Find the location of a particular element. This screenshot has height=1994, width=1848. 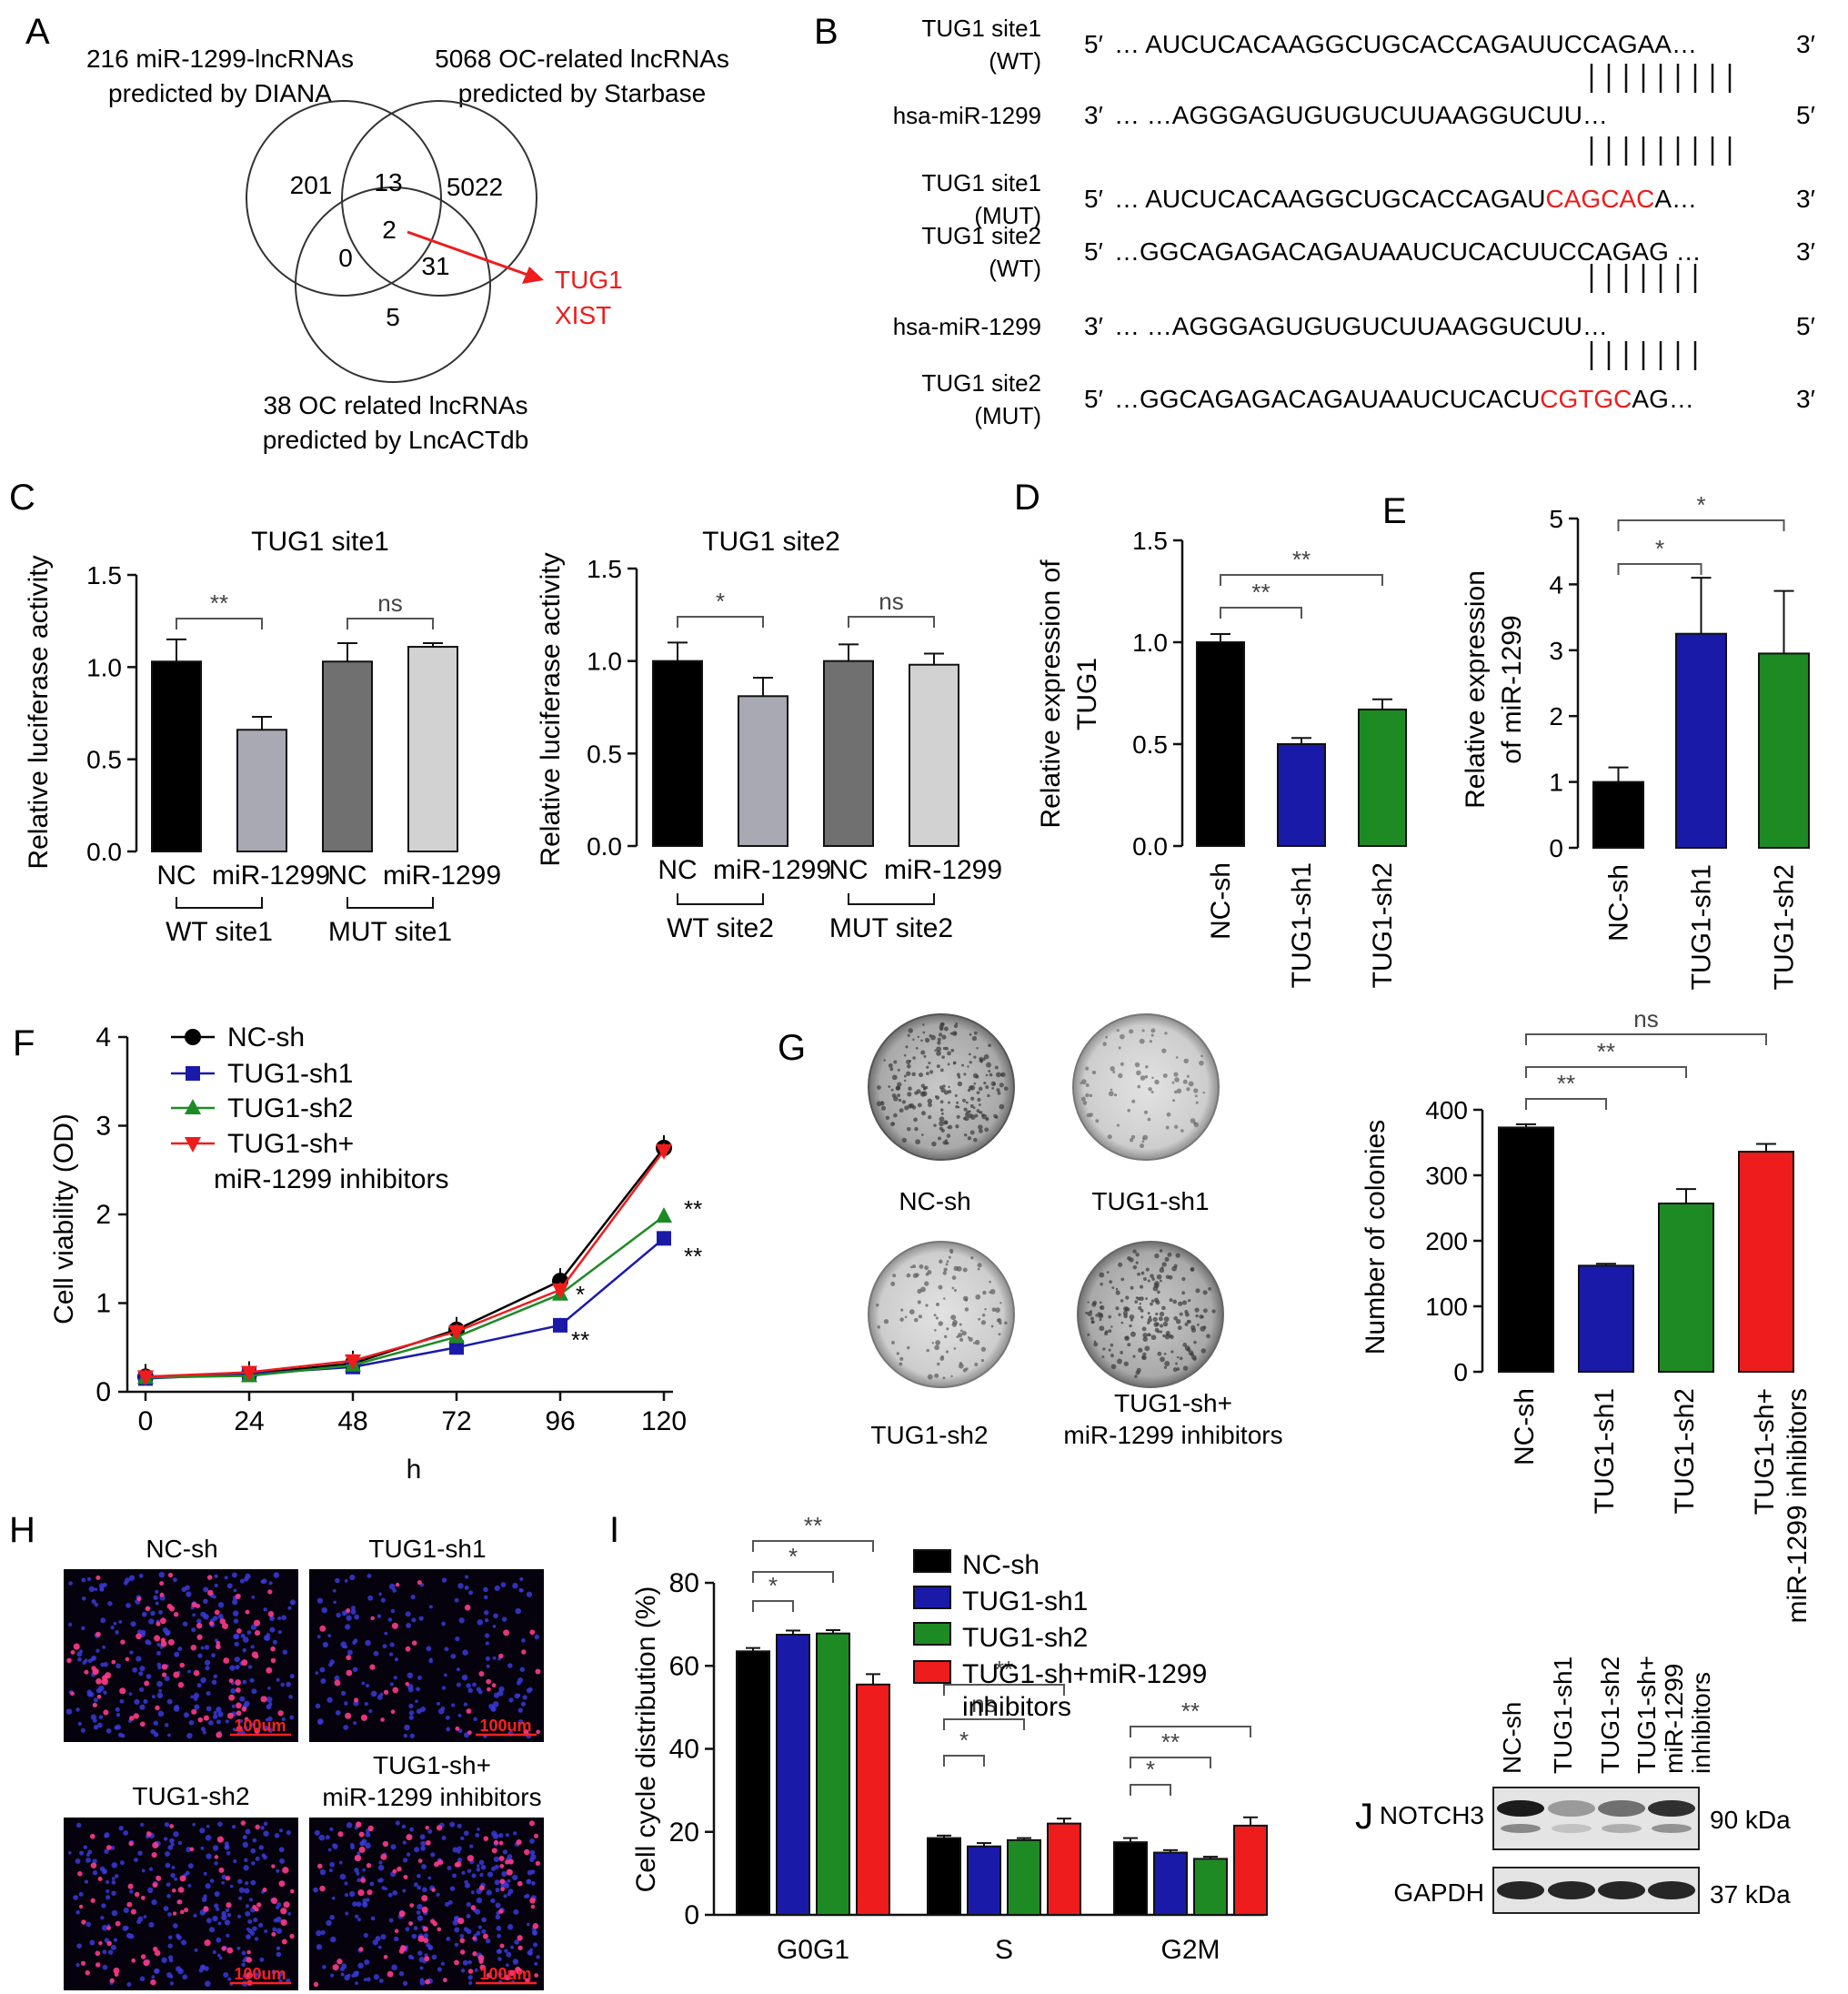

blot-size-gapdh: 37 kDa is located at coordinates (1751, 1894).